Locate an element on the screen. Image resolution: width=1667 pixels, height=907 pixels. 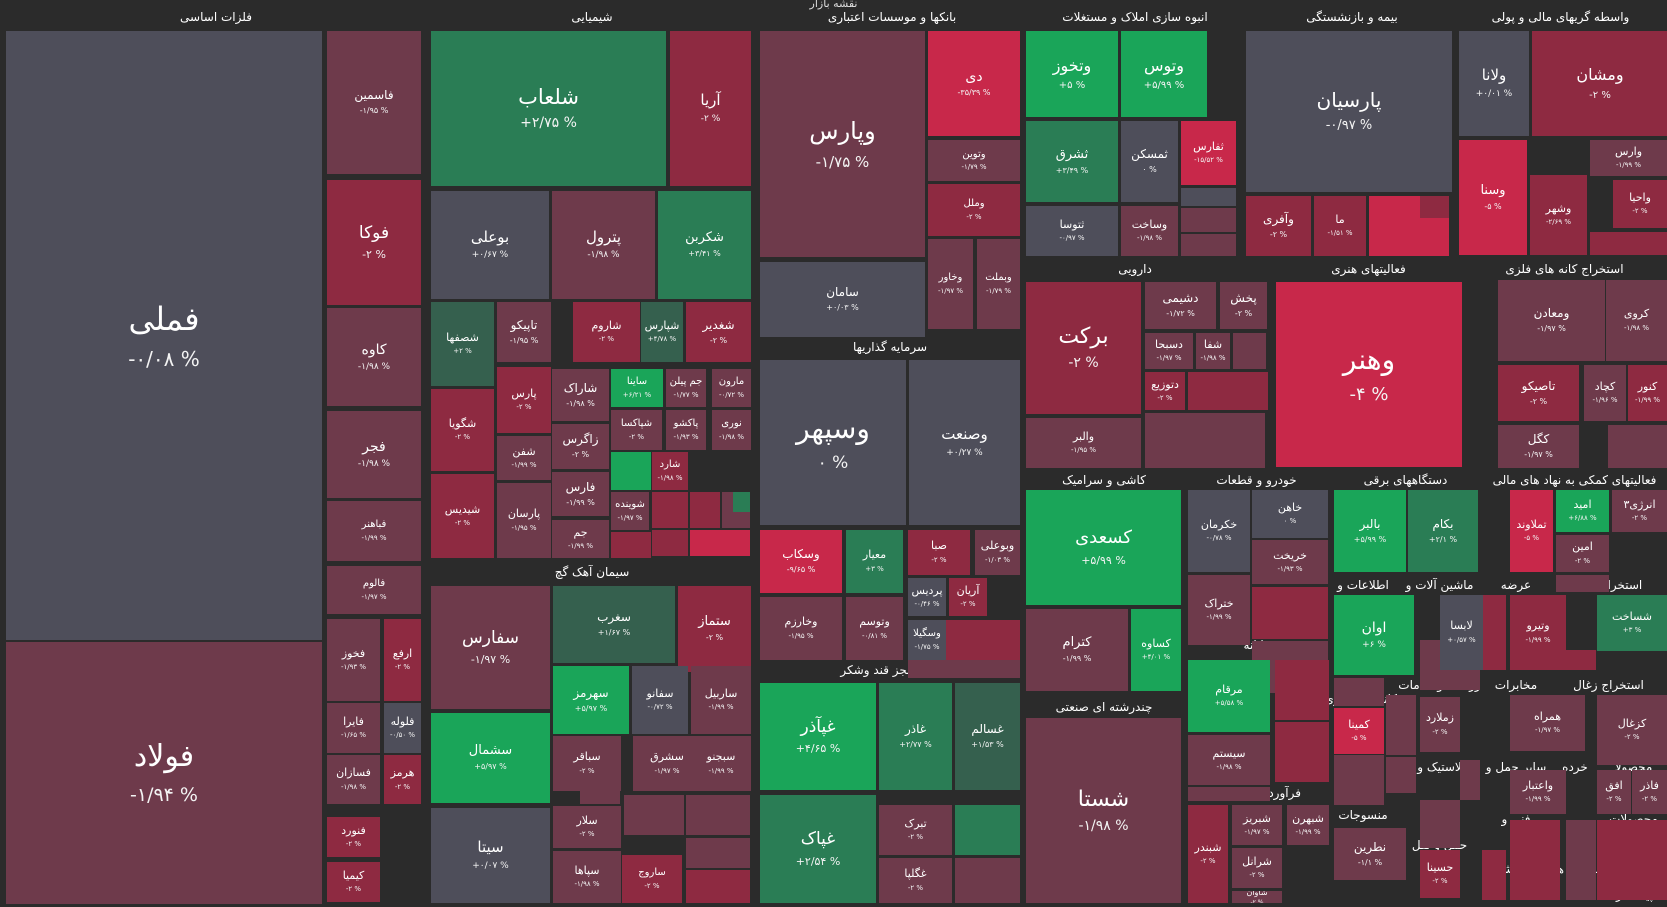
stock-tile: انرژی۳ -۲ % is located at coordinates (1639, 511).